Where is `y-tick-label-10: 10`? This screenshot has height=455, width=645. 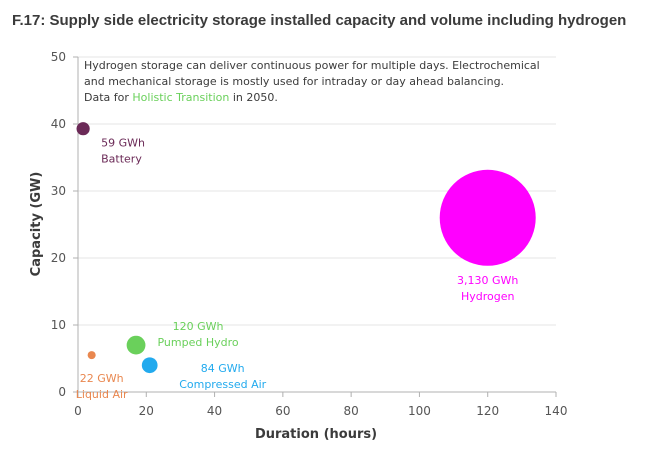
y-tick-label-10: 10 is located at coordinates (58, 325).